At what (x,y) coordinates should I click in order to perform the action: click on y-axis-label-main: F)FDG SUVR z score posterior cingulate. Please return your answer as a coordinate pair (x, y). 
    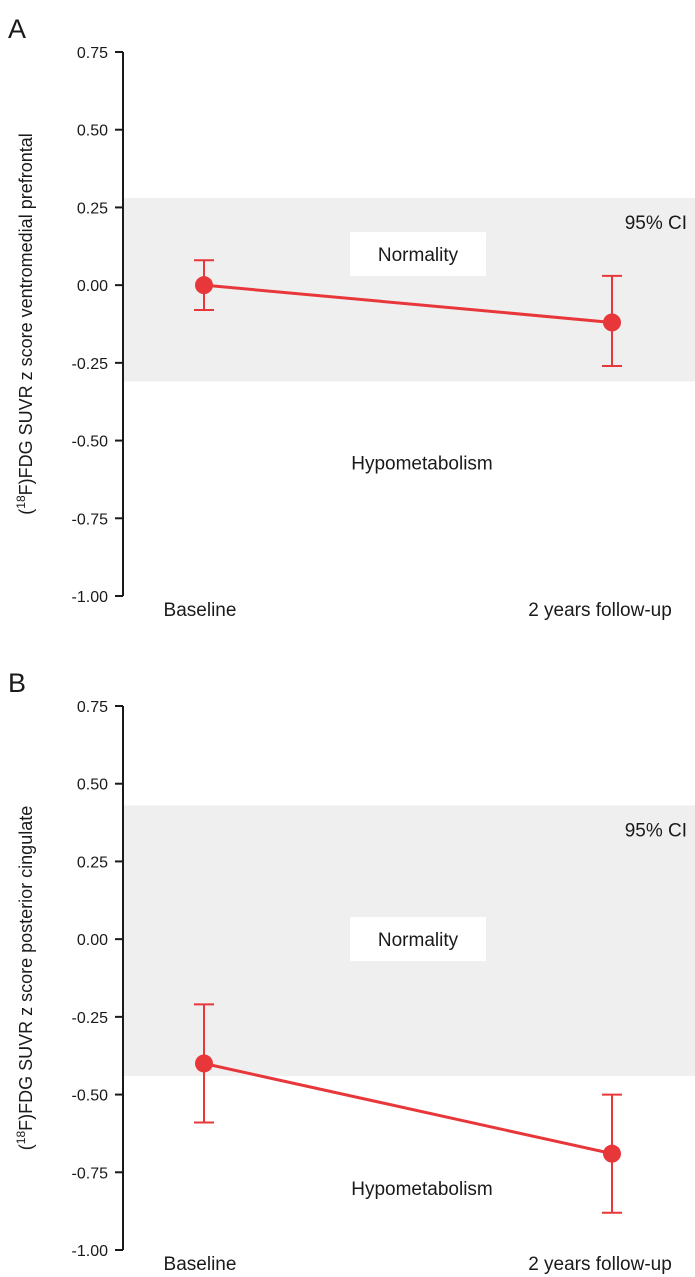
    Looking at the image, I should click on (26, 968).